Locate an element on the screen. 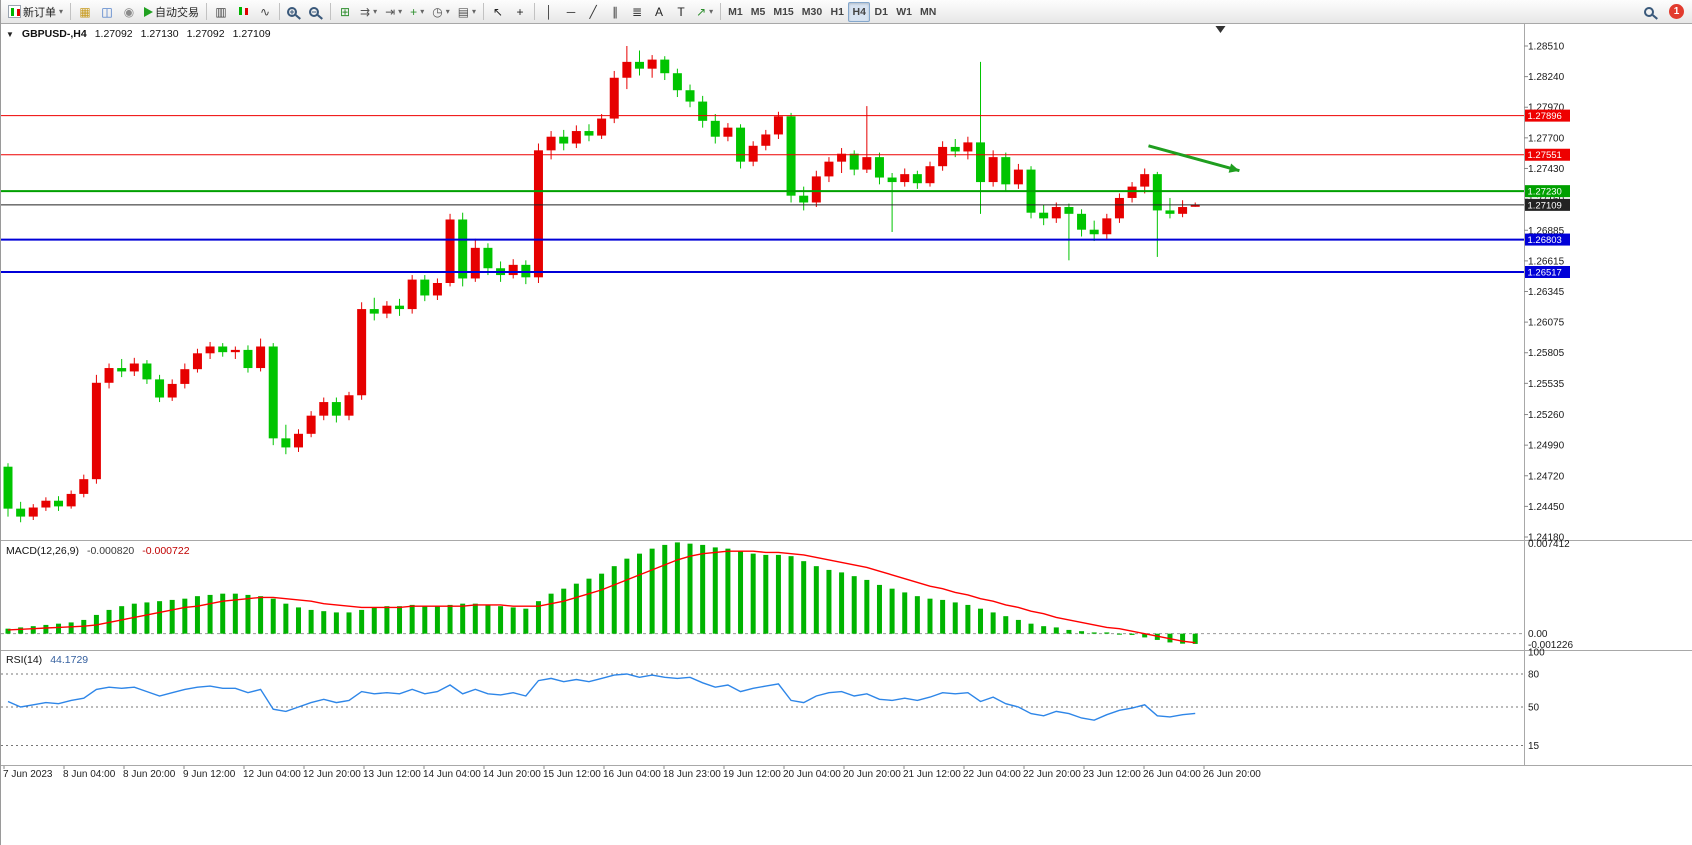 This screenshot has height=845, width=1692. ohlc-low: 1.27092 is located at coordinates (205, 34).